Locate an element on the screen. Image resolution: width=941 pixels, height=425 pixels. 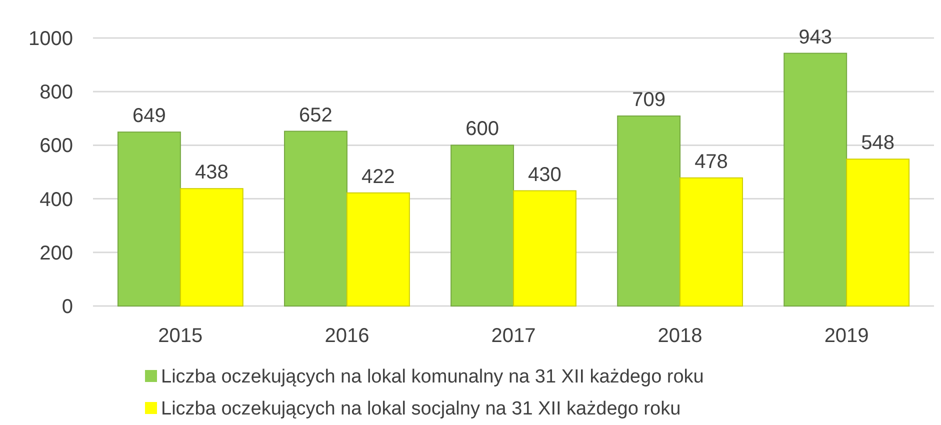
data-label: 548 is located at coordinates (877, 143).